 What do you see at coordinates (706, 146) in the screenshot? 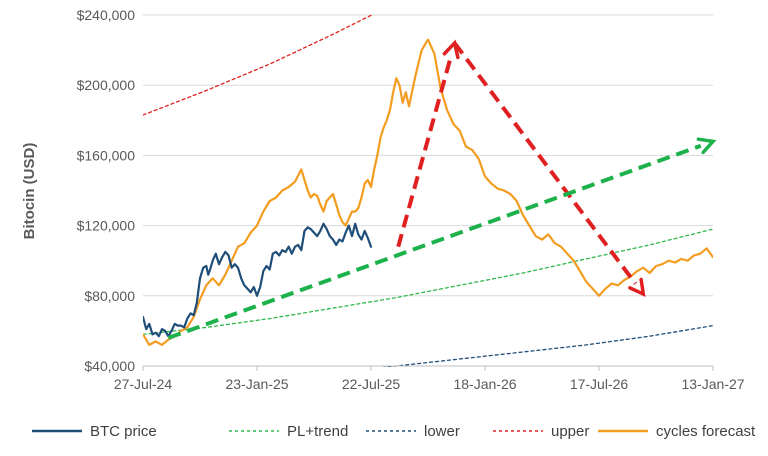
I see `trend-arrow-head` at bounding box center [706, 146].